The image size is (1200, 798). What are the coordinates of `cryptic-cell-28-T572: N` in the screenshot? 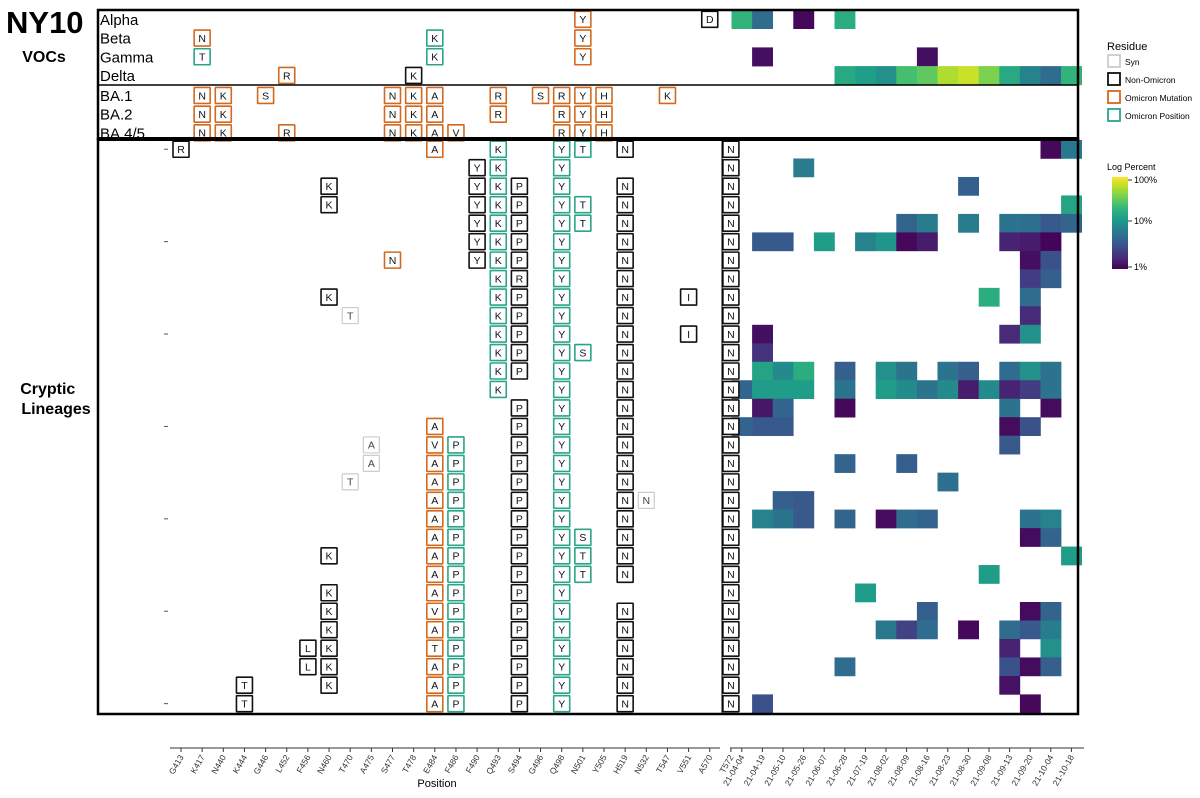 It's located at (731, 666).